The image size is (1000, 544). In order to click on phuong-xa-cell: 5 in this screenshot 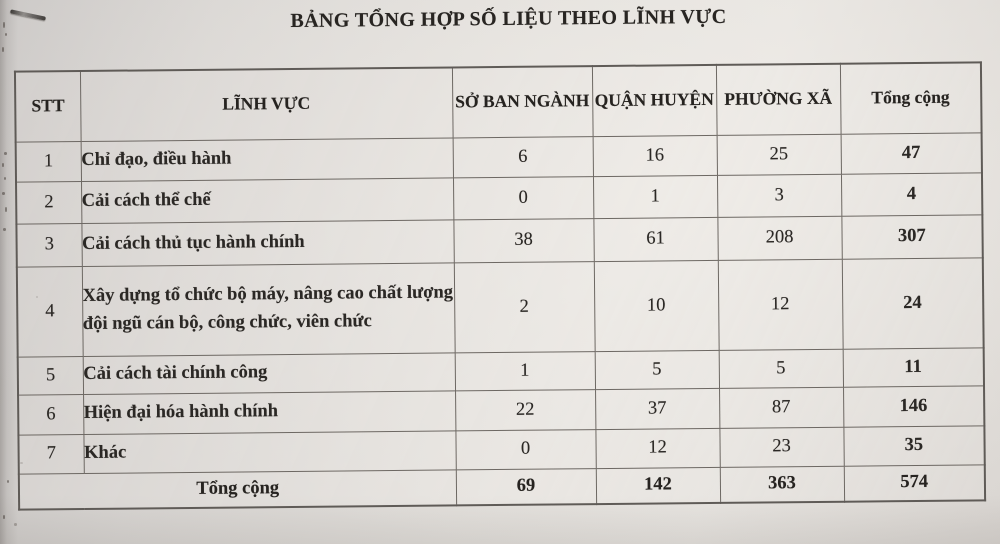, I will do `click(781, 368)`.